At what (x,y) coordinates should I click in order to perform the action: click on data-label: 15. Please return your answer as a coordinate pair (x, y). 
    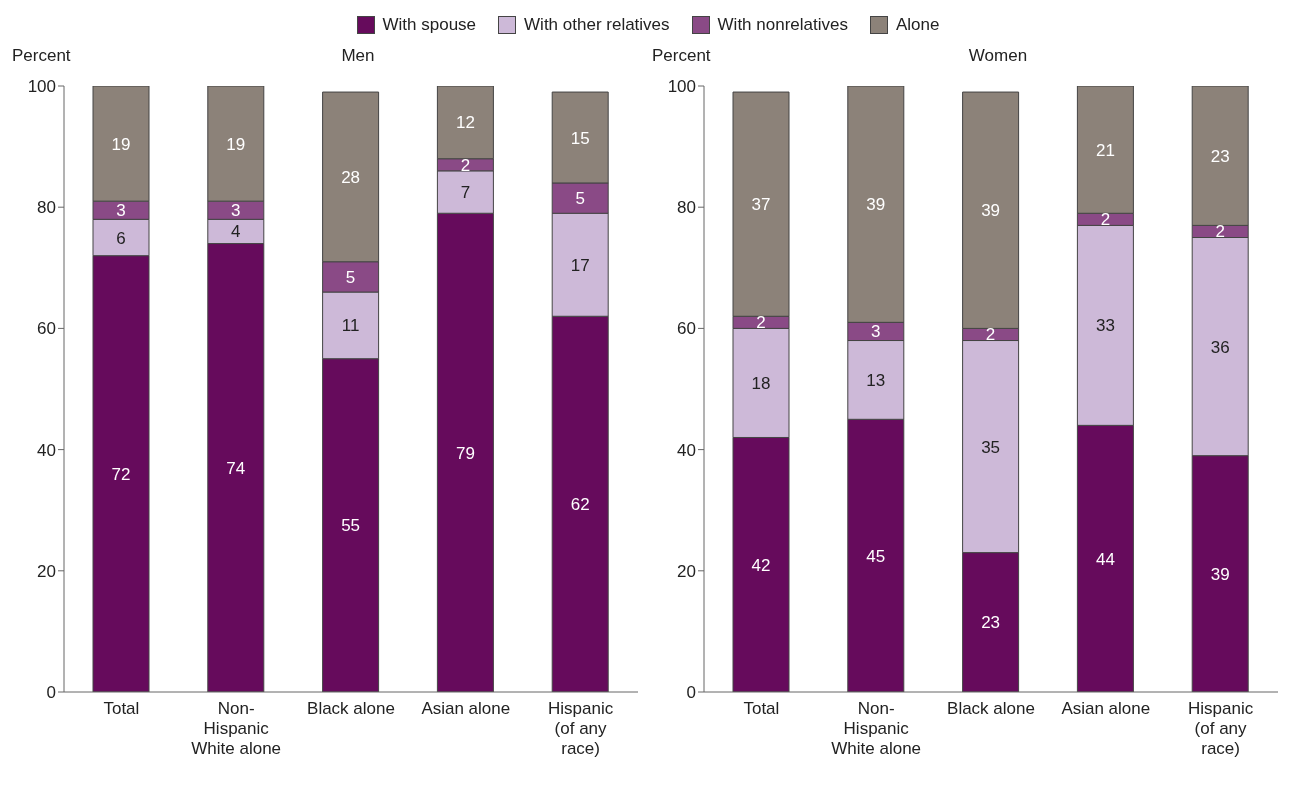
    Looking at the image, I should click on (580, 138).